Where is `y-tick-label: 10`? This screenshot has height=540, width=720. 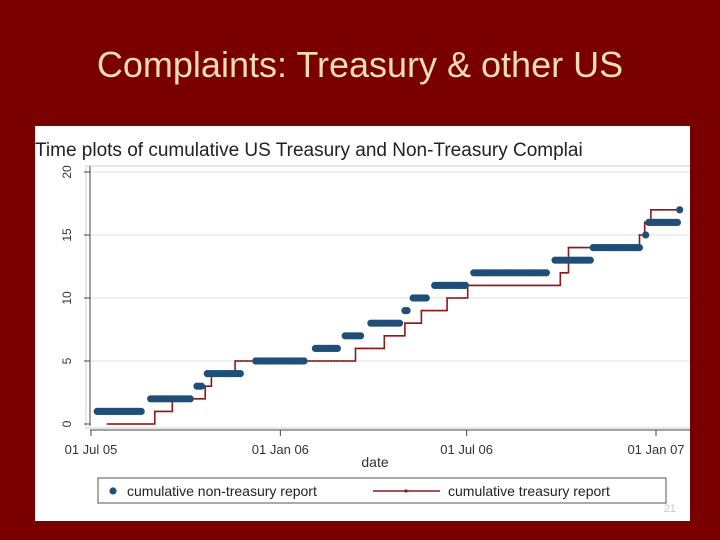 y-tick-label: 10 is located at coordinates (67, 298).